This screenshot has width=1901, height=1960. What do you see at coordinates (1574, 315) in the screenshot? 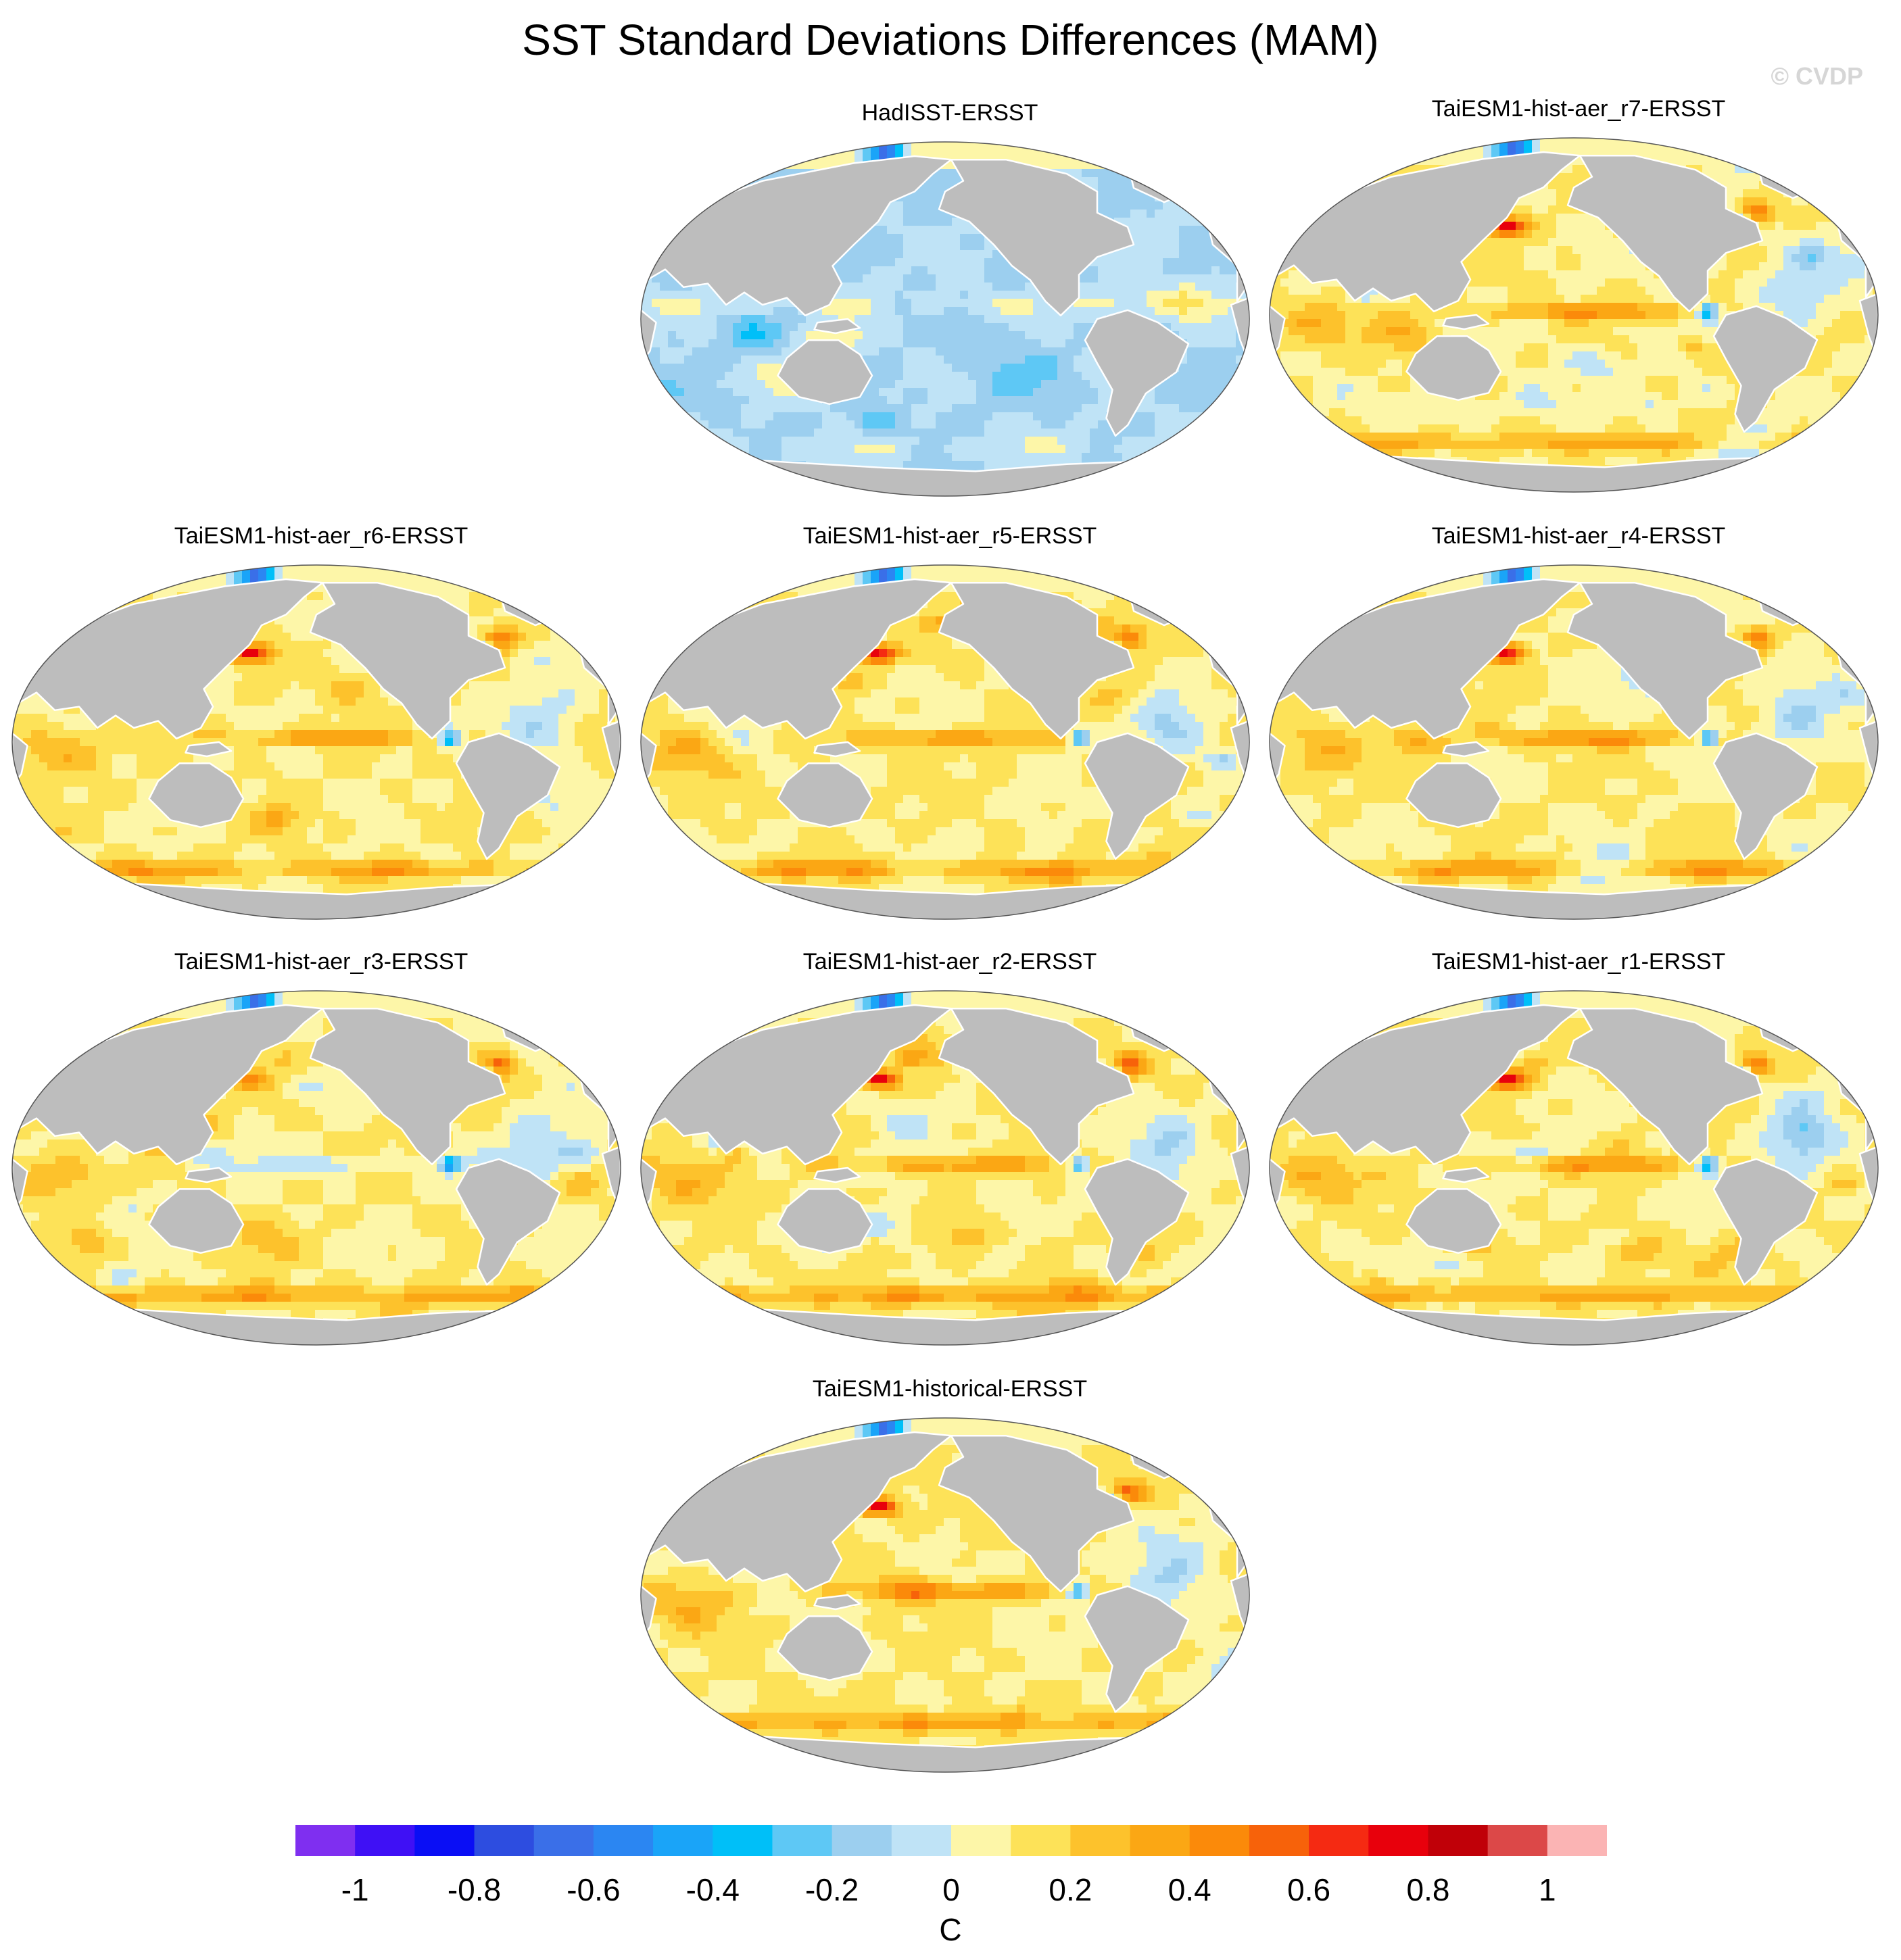
I see `map-svg` at bounding box center [1574, 315].